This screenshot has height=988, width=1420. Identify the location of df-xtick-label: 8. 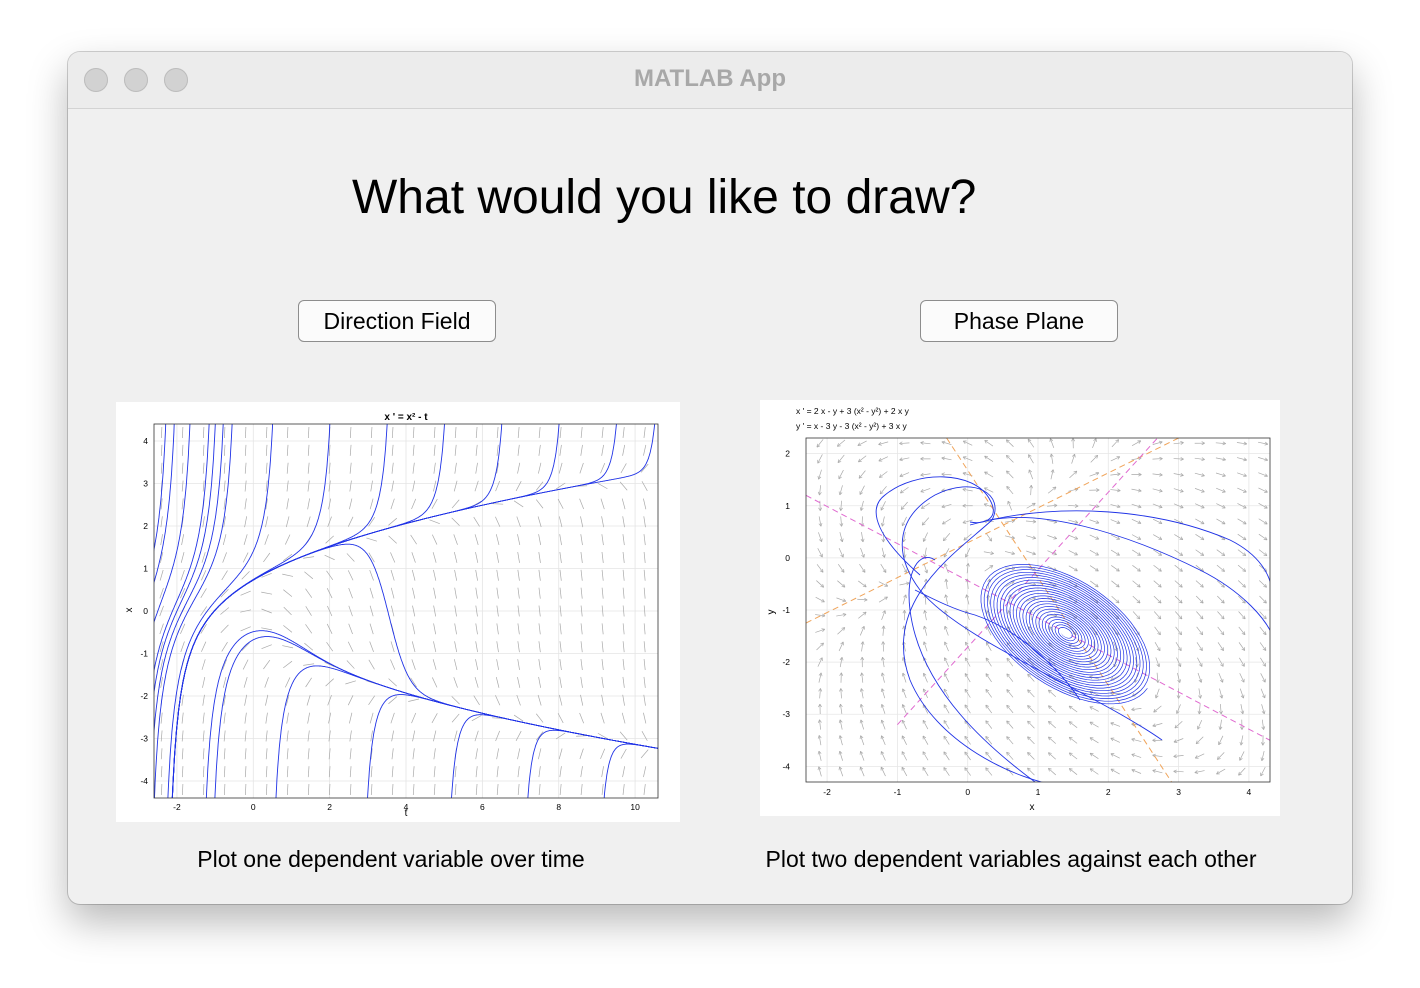
(558, 807).